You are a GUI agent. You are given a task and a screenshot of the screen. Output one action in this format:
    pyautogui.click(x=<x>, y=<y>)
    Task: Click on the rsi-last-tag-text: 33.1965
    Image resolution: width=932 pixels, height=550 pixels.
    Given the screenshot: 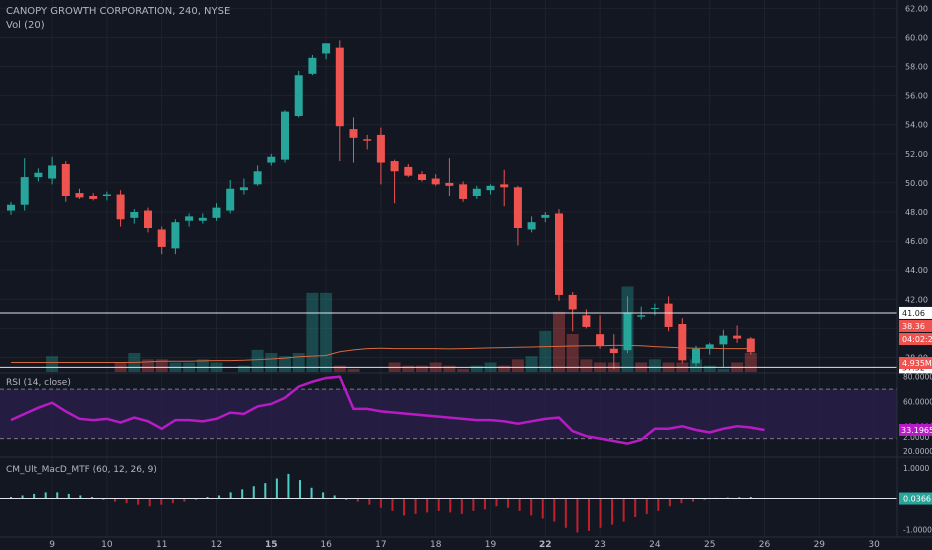 What is the action you would take?
    pyautogui.click(x=916, y=430)
    